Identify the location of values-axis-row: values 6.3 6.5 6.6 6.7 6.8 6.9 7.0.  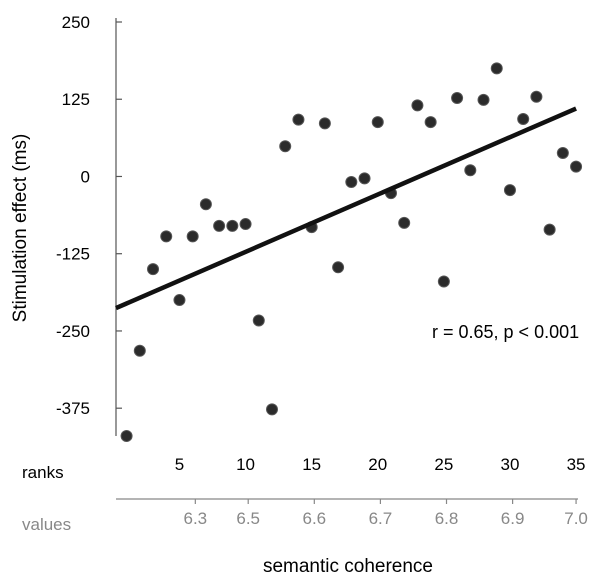
(305, 516).